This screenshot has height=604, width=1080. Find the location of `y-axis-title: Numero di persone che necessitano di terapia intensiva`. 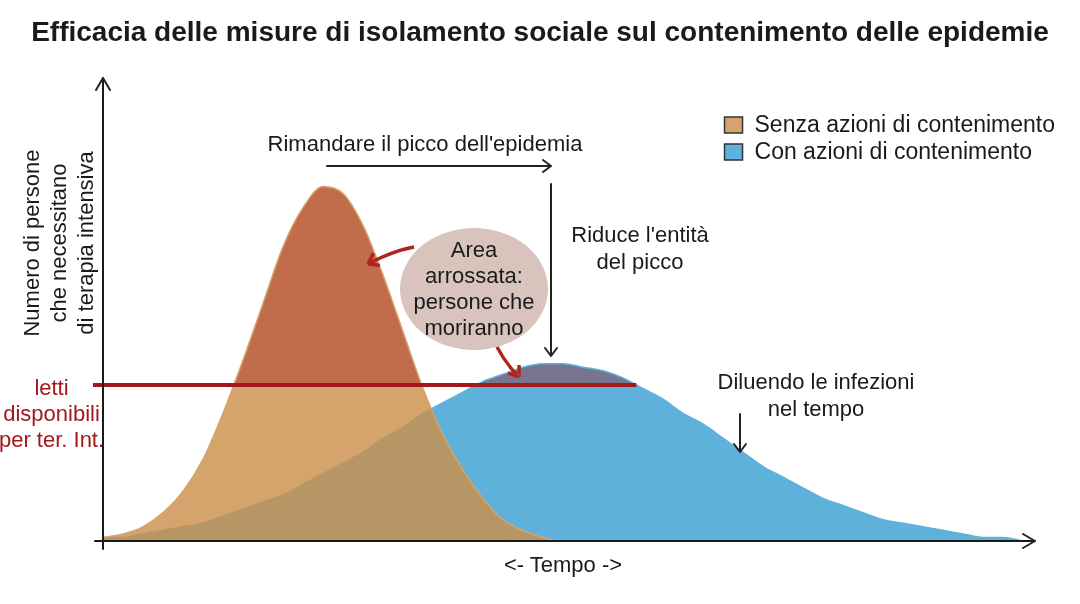

y-axis-title: Numero di persone che necessitano di terapia intensiva is located at coordinates (59, 243).